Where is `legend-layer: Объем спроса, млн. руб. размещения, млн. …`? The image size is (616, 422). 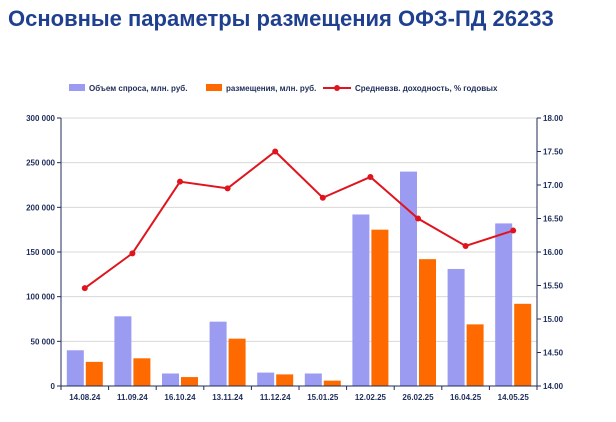 legend-layer: Объем спроса, млн. руб. размещения, млн. … is located at coordinates (283, 88).